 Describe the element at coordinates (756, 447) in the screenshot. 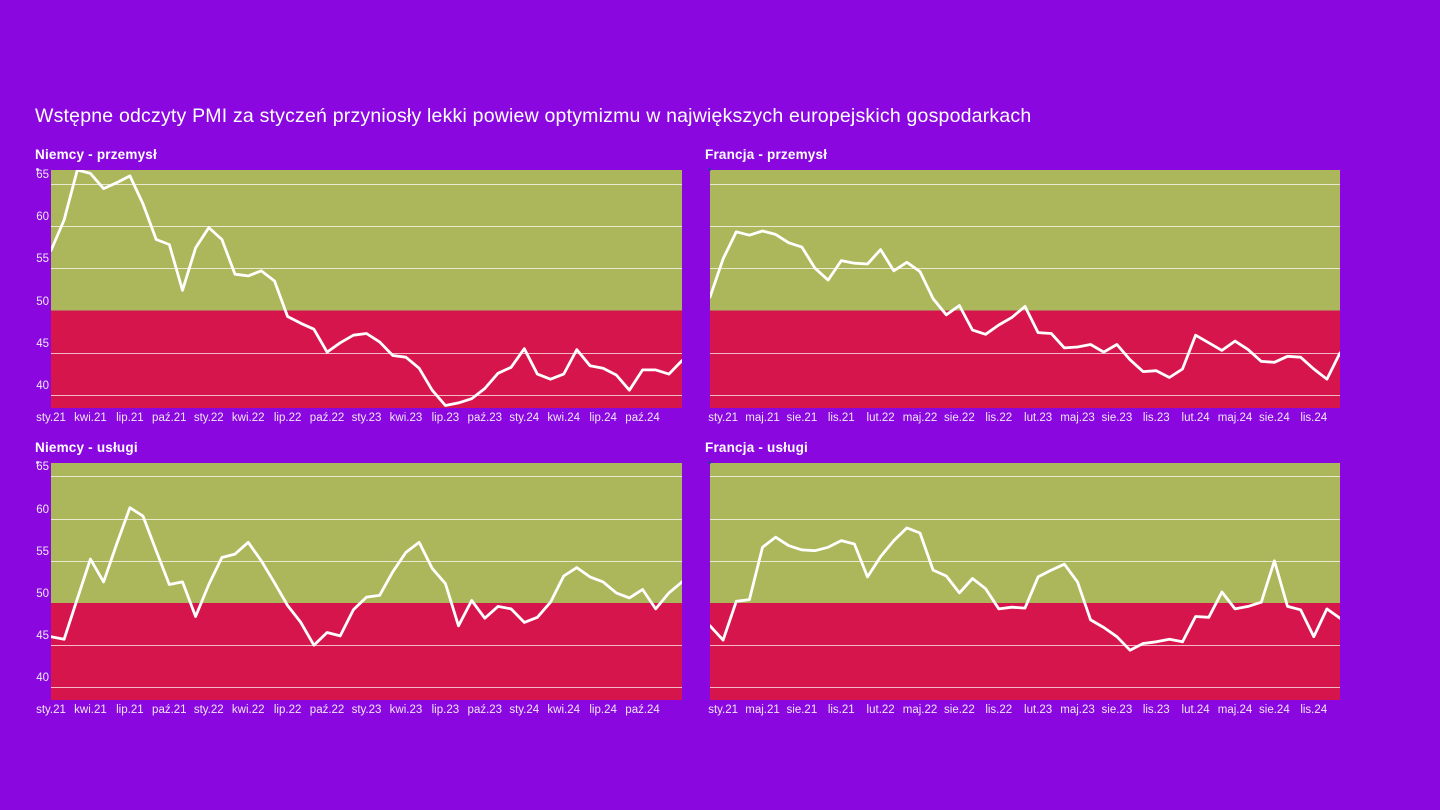

I see `chart-title: Francja - usługi` at that location.